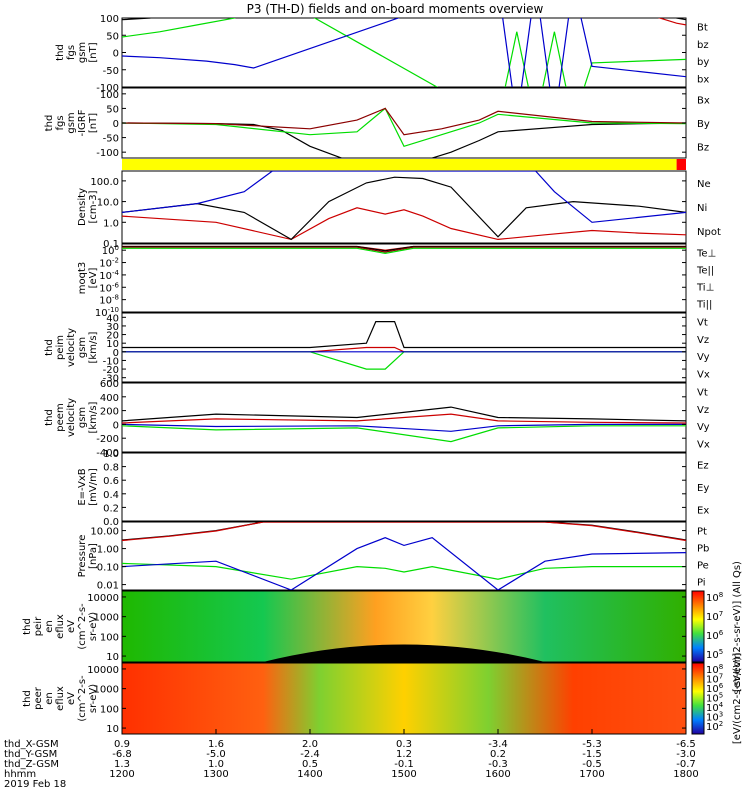 The height and width of the screenshot is (800, 750). What do you see at coordinates (108, 203) in the screenshot?
I see `y-tick-label: 10.0` at bounding box center [108, 203].